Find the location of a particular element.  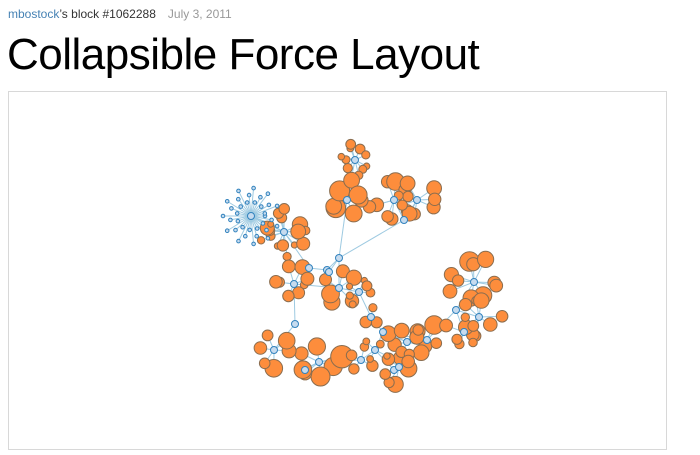

author-link: mbostock is located at coordinates (34, 14).